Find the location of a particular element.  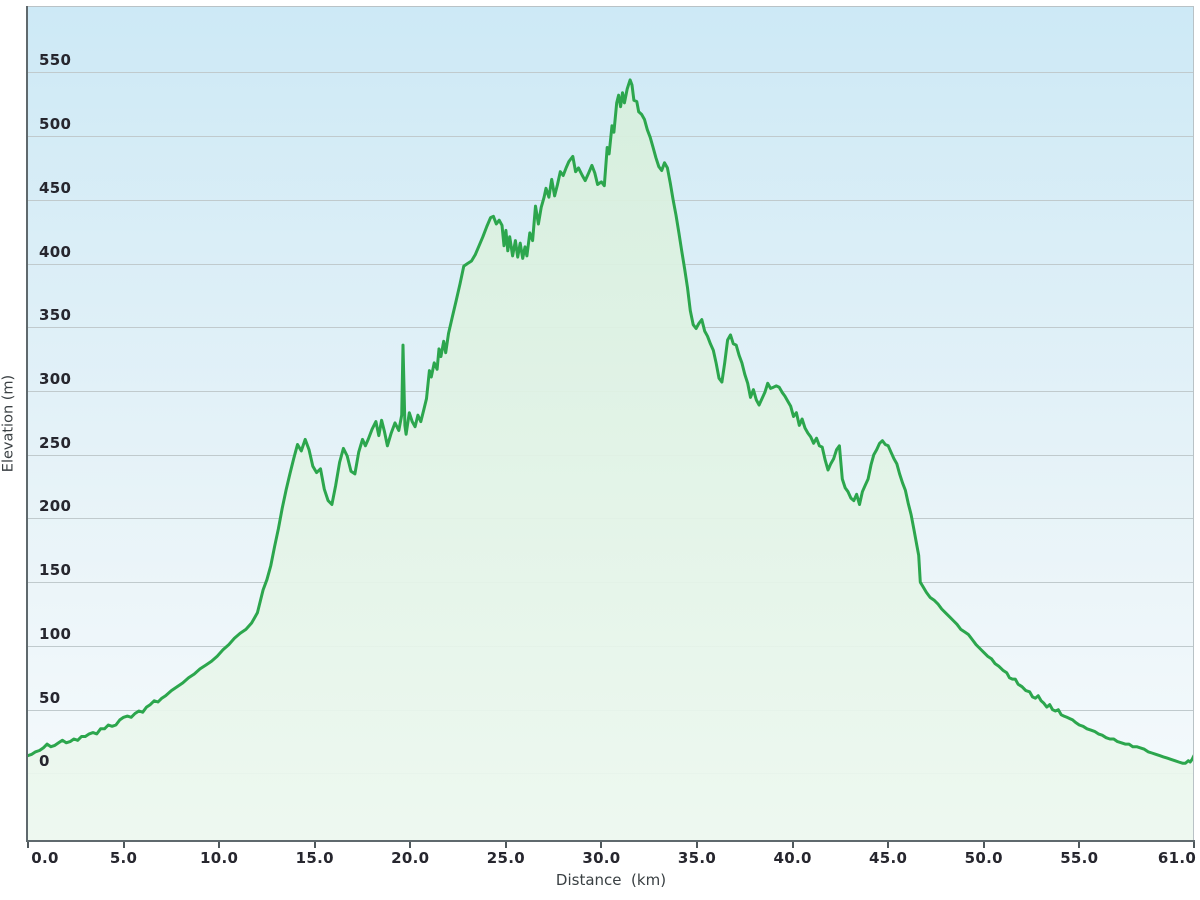

x-axis-line is located at coordinates (610, 841).